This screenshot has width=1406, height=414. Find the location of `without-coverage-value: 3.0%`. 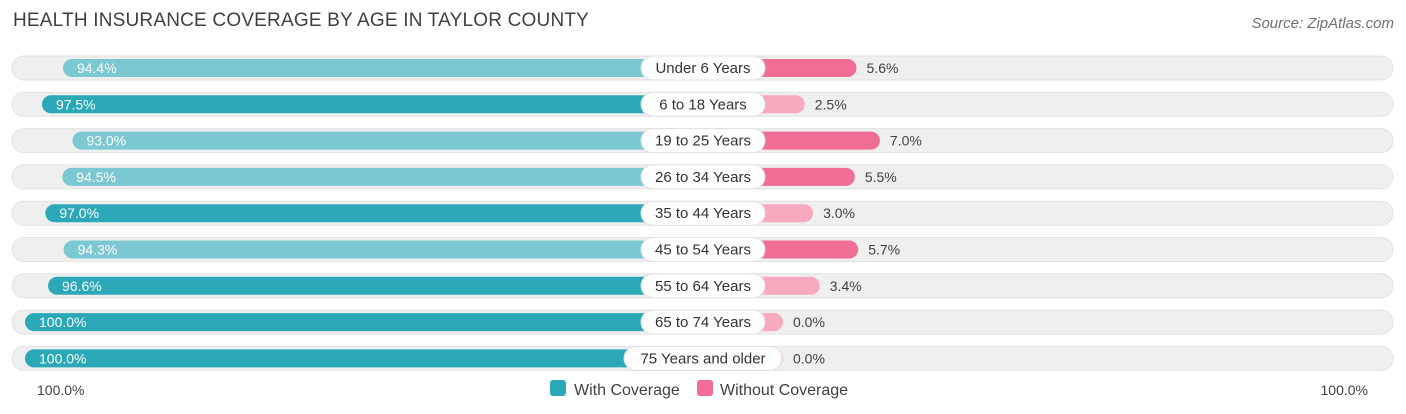

without-coverage-value: 3.0% is located at coordinates (839, 213).